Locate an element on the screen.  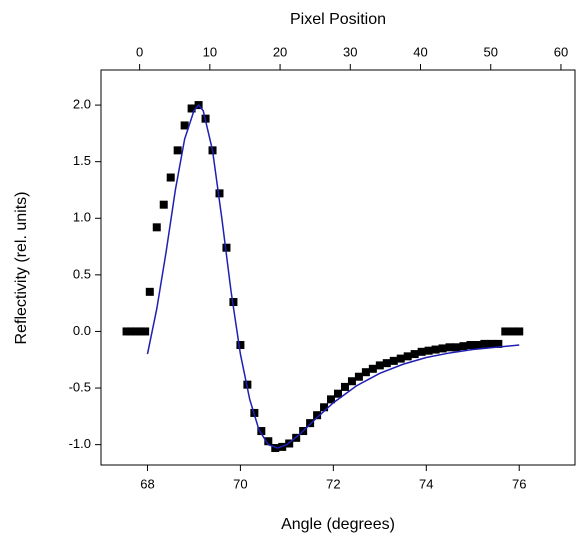
y-tick-label: -0.5 is located at coordinates (80, 386).